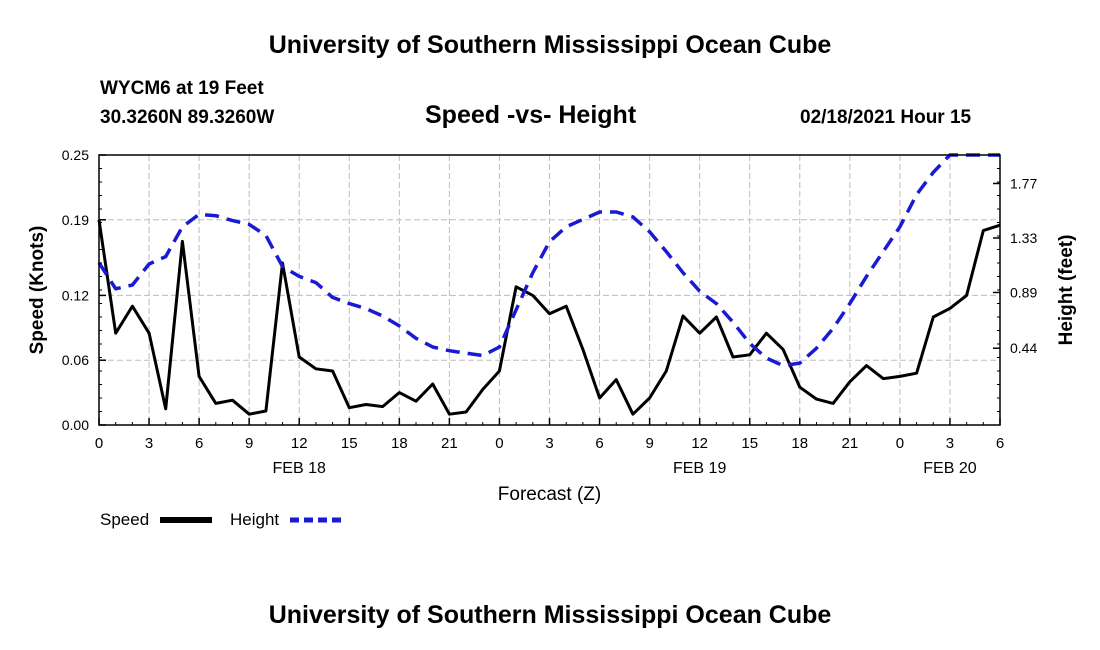 This screenshot has height=650, width=1100. Describe the element at coordinates (124, 519) in the screenshot. I see `legend-speed-label: Speed` at that location.